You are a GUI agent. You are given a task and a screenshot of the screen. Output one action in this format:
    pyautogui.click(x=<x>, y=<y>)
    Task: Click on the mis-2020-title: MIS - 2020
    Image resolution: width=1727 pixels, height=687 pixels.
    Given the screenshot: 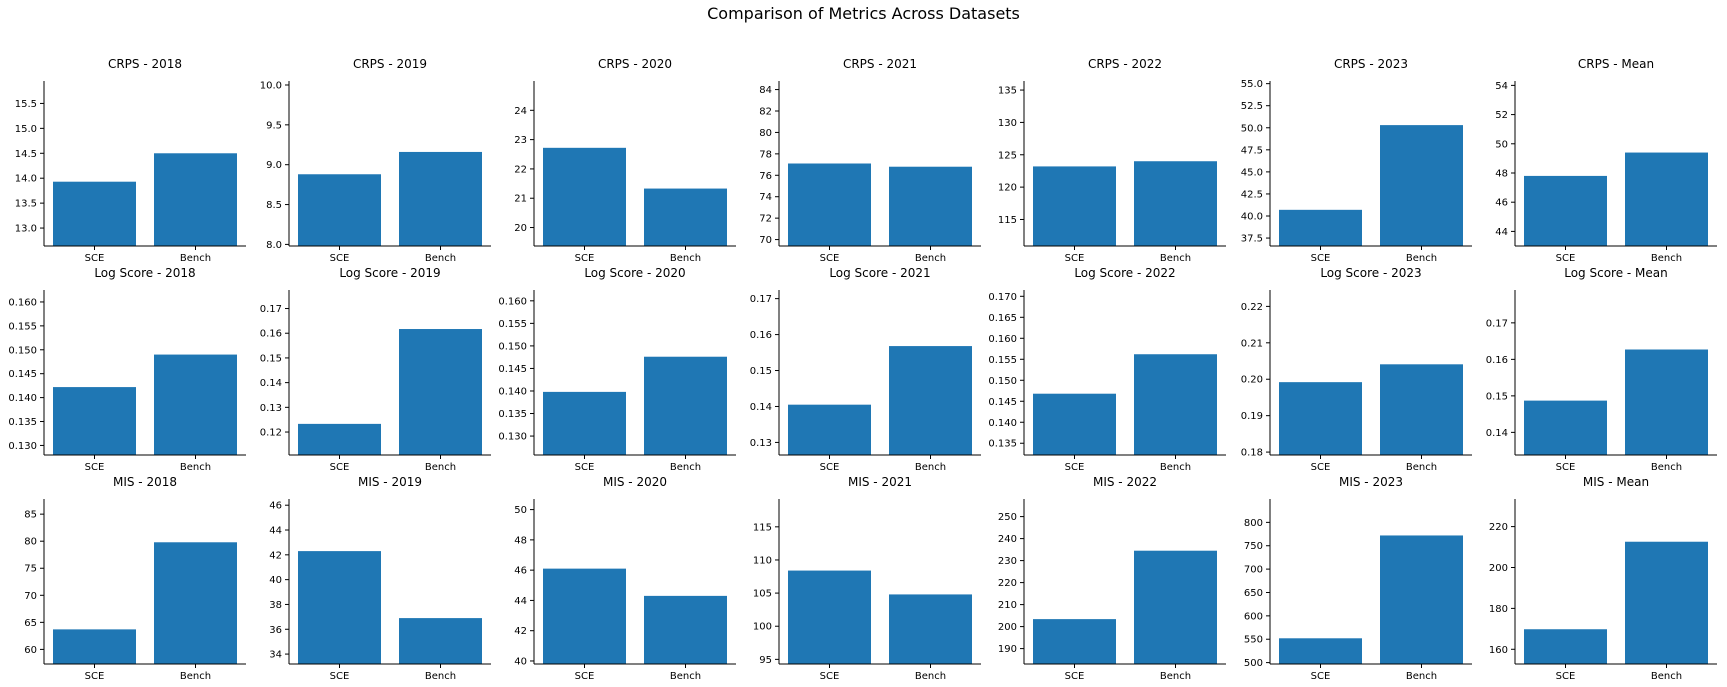 What is the action you would take?
    pyautogui.click(x=635, y=482)
    